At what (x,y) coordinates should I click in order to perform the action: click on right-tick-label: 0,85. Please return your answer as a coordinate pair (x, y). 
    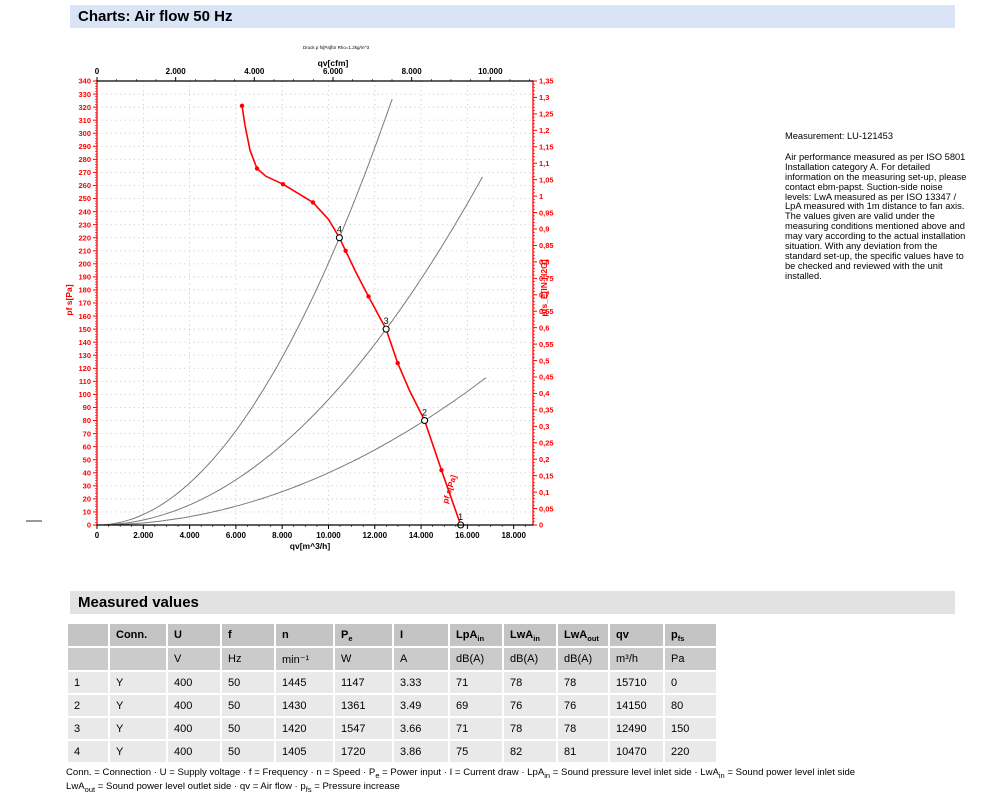
    Looking at the image, I should click on (546, 245).